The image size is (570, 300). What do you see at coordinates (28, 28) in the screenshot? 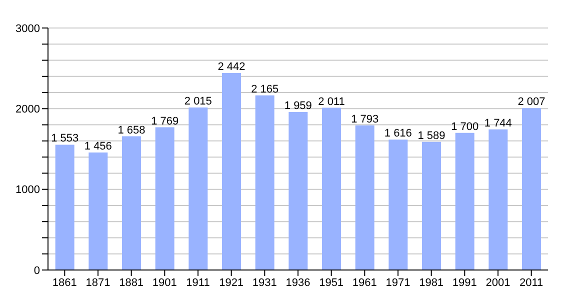
I see `y-tick-label: 3000` at bounding box center [28, 28].